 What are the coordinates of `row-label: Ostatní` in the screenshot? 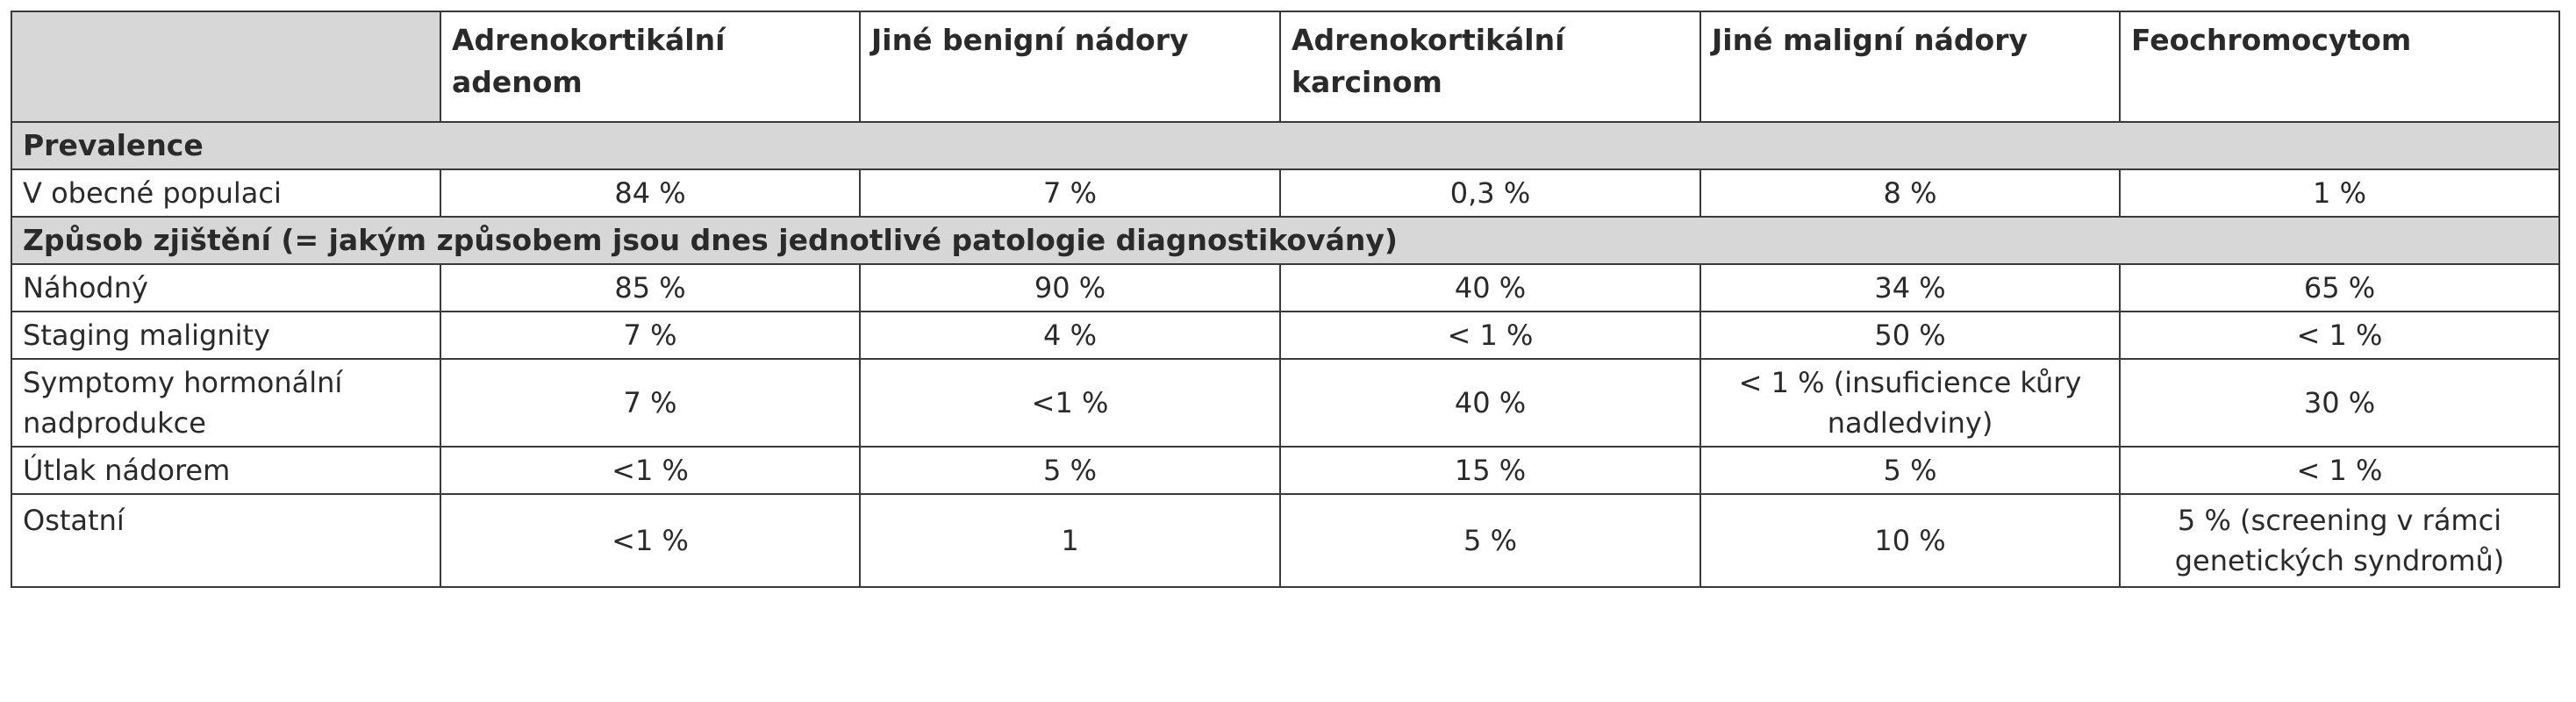 It's located at (226, 540).